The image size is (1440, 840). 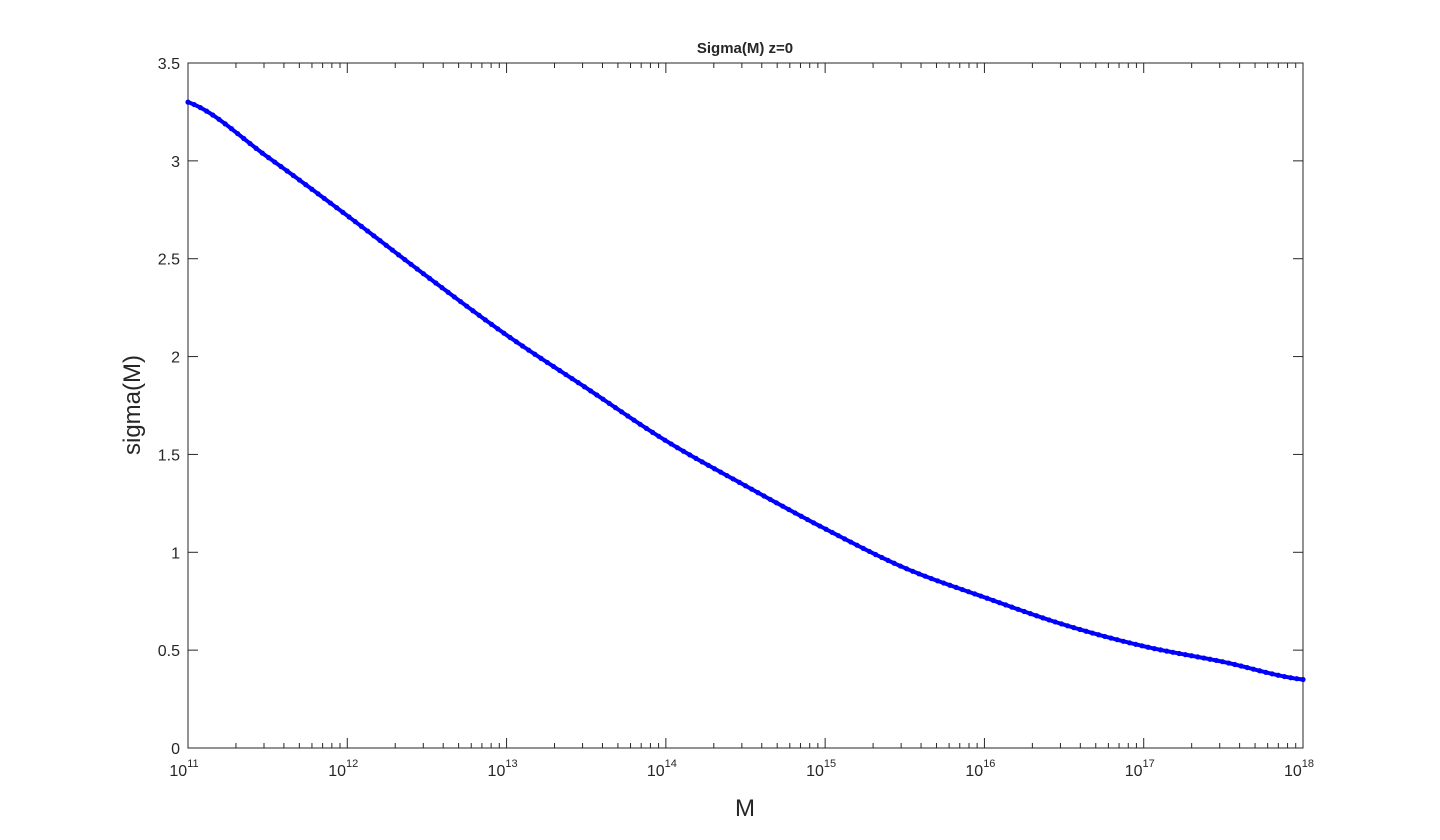 I want to click on y-tick-label: 2, so click(x=175, y=358).